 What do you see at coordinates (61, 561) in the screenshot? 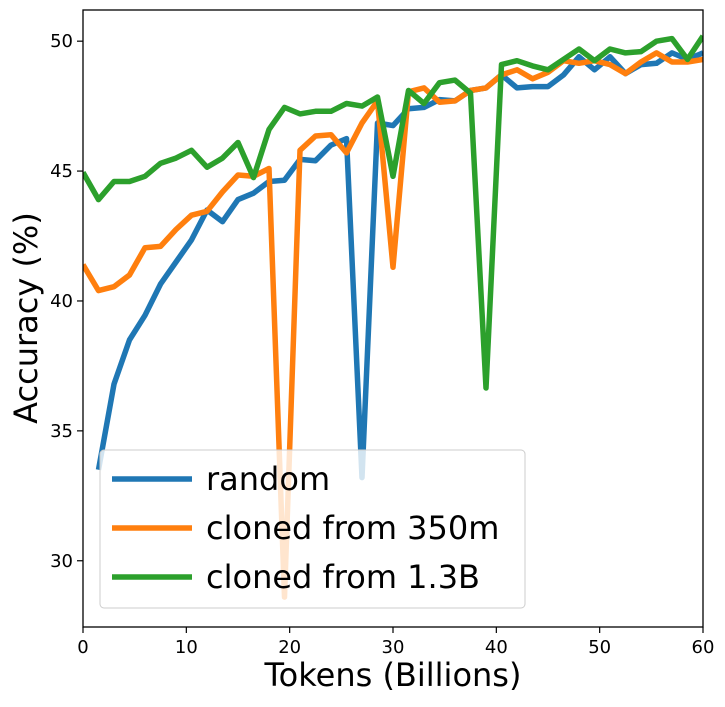
I see `y-tick-label: 30` at bounding box center [61, 561].